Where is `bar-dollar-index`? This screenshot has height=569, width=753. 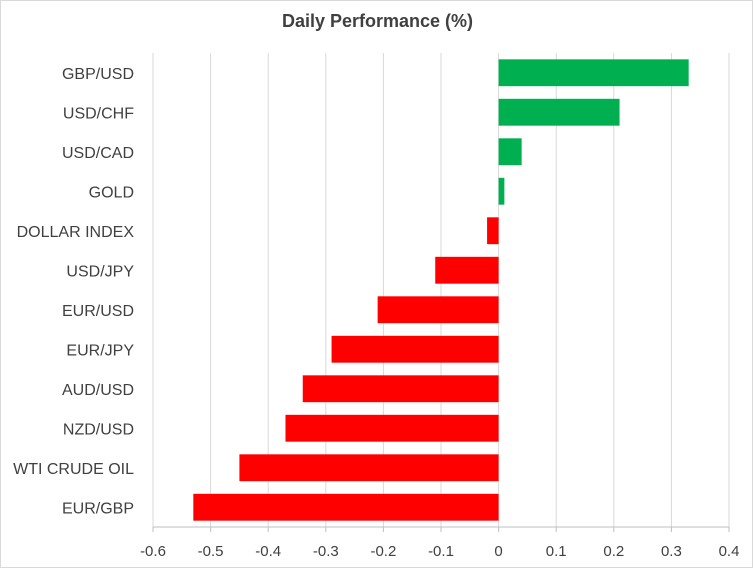 bar-dollar-index is located at coordinates (493, 231).